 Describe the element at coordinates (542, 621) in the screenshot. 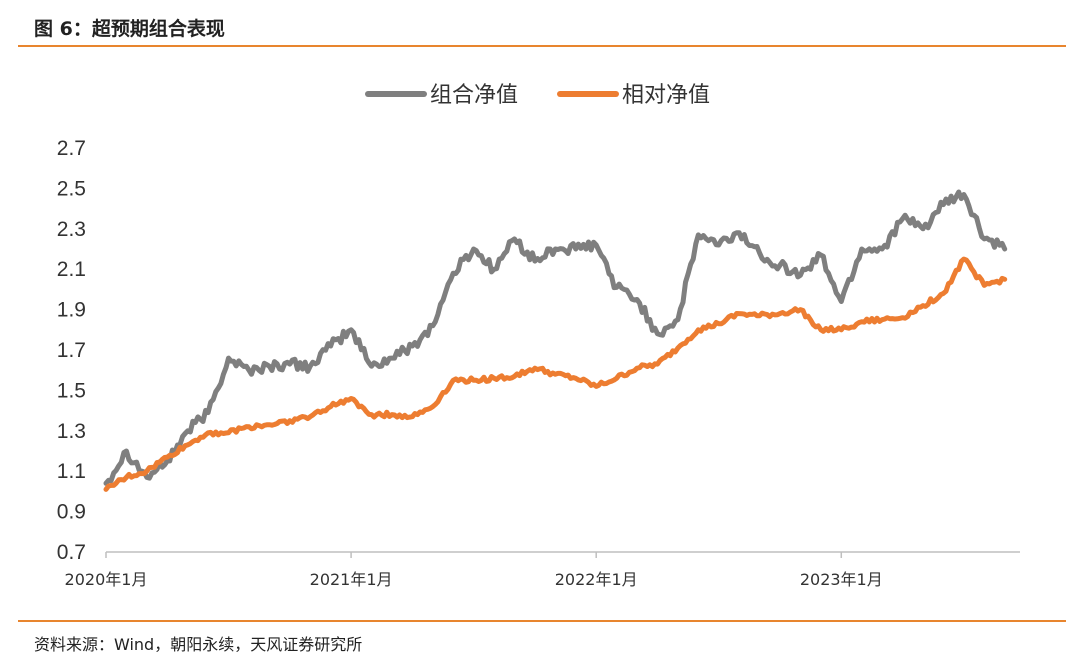

I see `footer-divider` at that location.